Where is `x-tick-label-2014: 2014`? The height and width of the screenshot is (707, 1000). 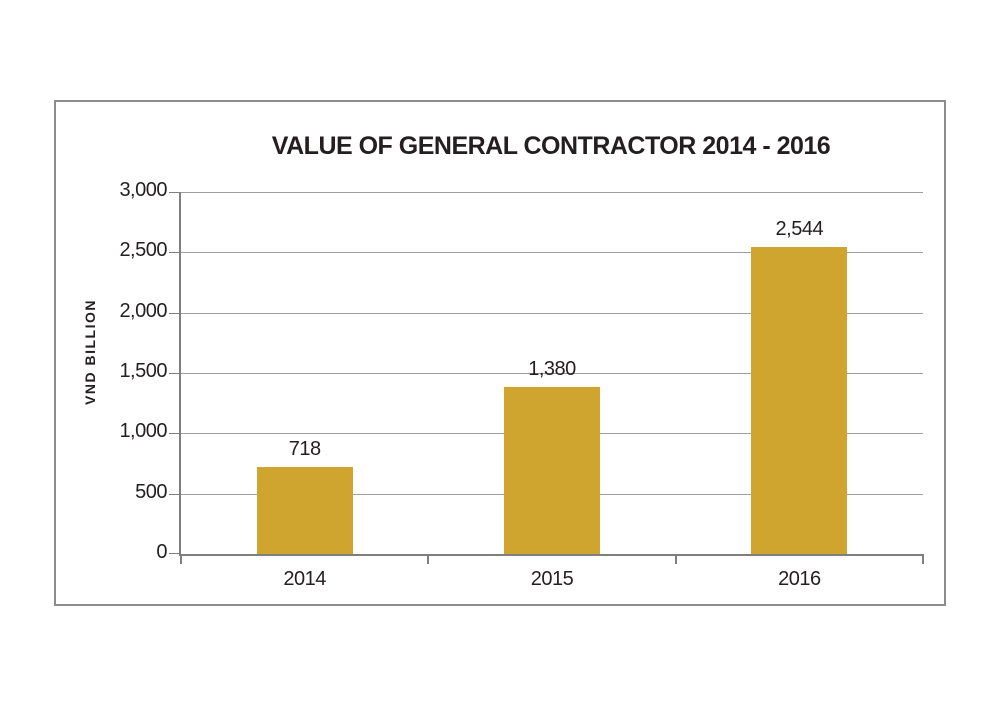
x-tick-label-2014: 2014 is located at coordinates (304, 579).